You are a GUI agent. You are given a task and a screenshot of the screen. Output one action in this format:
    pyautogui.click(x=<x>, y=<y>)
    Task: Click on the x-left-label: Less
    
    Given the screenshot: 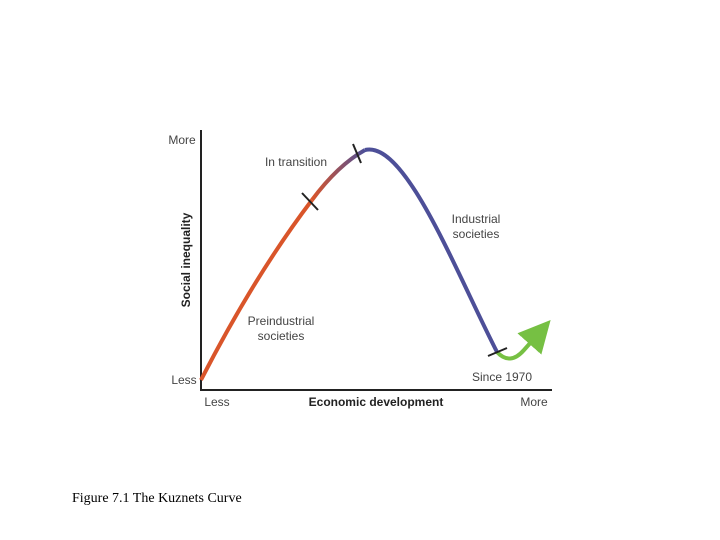 What is the action you would take?
    pyautogui.click(x=216, y=402)
    